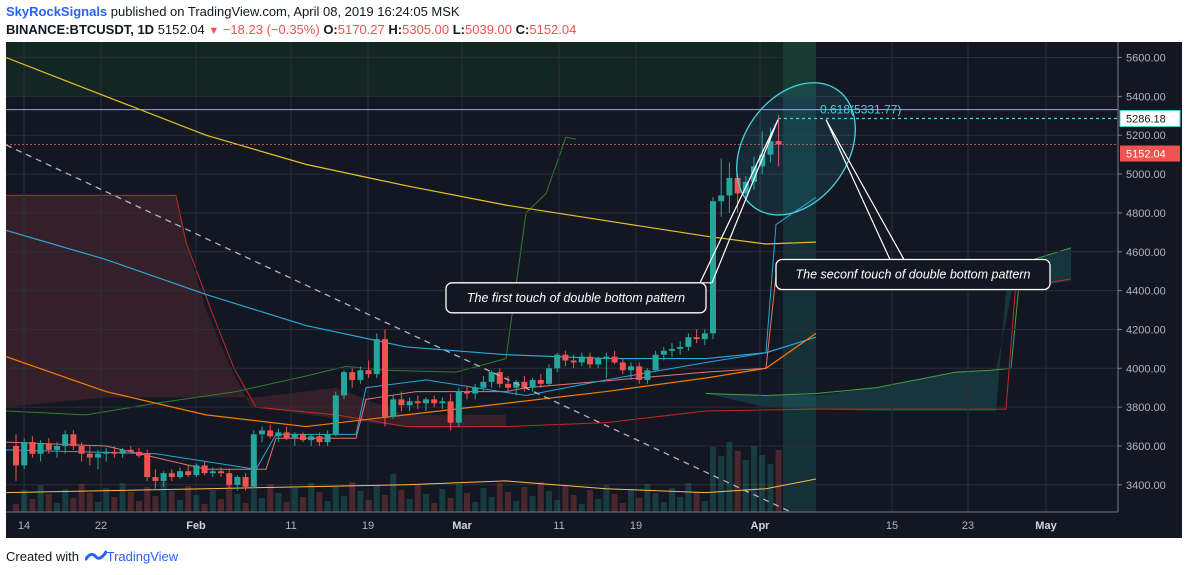 This screenshot has height=575, width=1188. What do you see at coordinates (57, 11) in the screenshot?
I see `author-name: SkyRockSignals` at bounding box center [57, 11].